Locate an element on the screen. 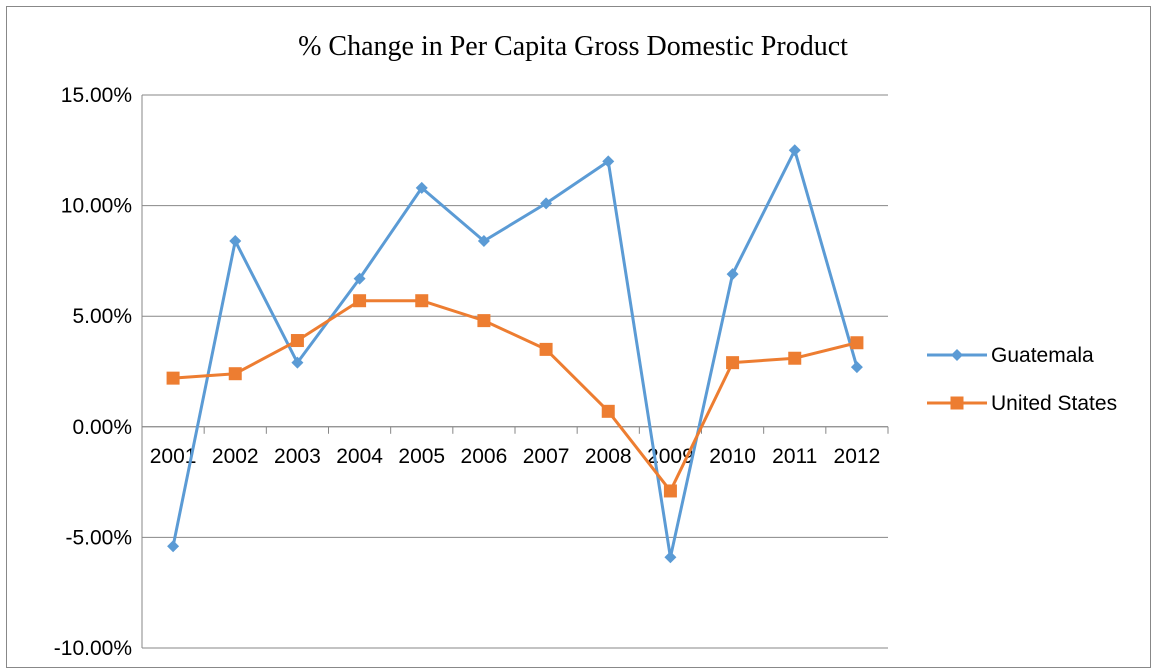 Image resolution: width=1157 pixels, height=672 pixels. y-tick-label: 5.00% is located at coordinates (102, 316).